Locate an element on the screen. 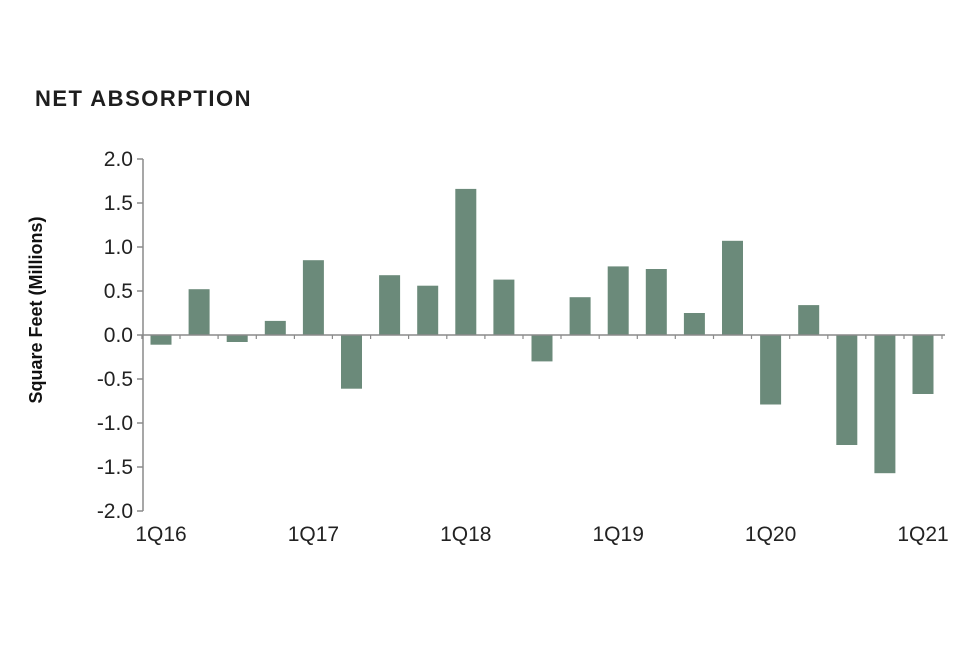 The height and width of the screenshot is (654, 960). y-tick-label: -2.0 is located at coordinates (115, 511).